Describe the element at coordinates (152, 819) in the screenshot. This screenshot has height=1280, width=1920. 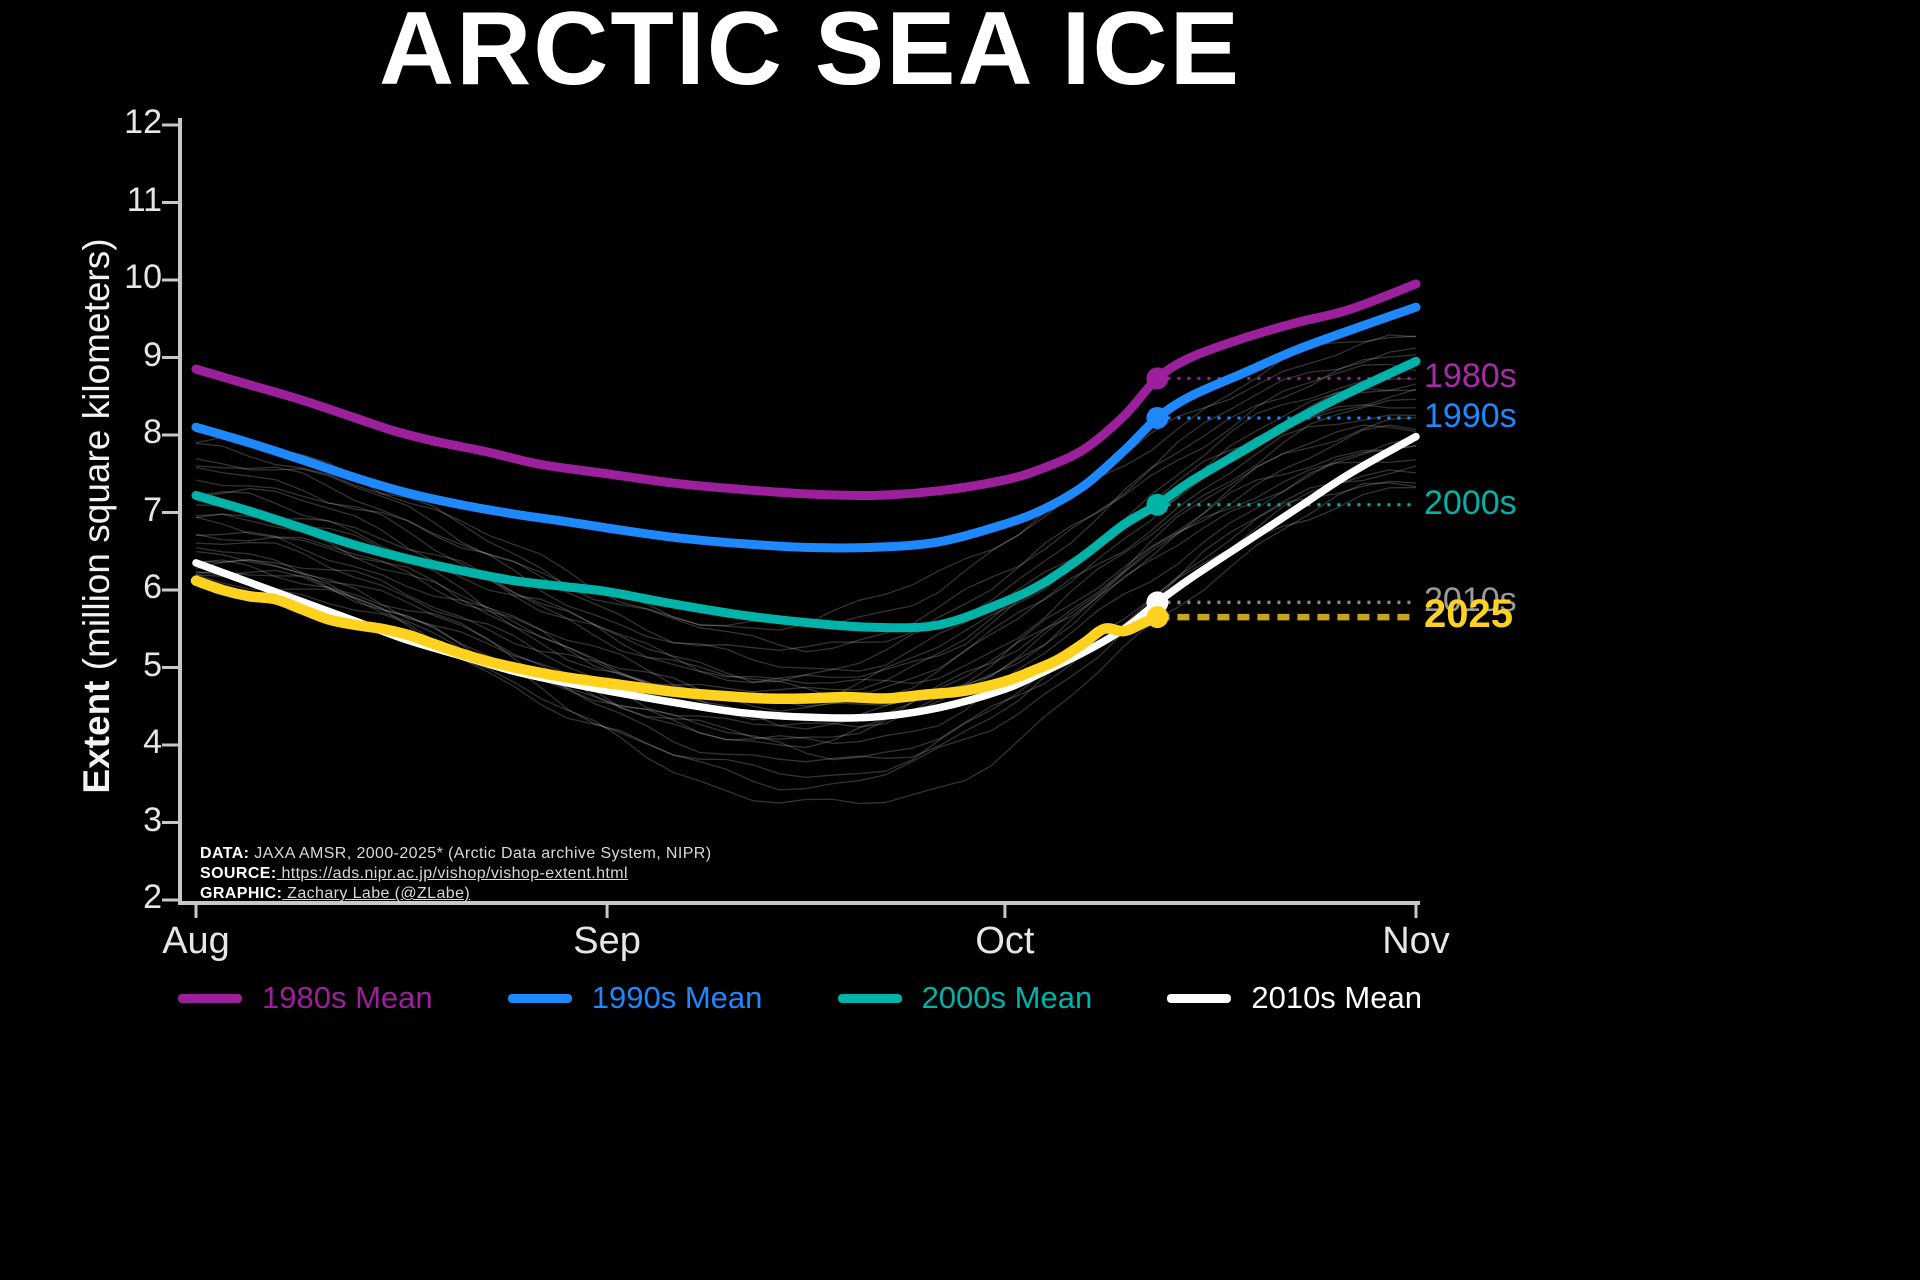
I see `y-tick-label-3: 3` at that location.